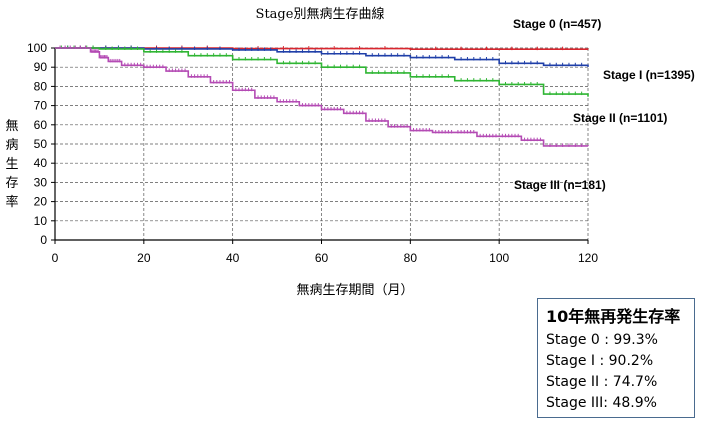 This screenshot has height=426, width=710. I want to click on y-tick-label: 0, so click(43, 240).